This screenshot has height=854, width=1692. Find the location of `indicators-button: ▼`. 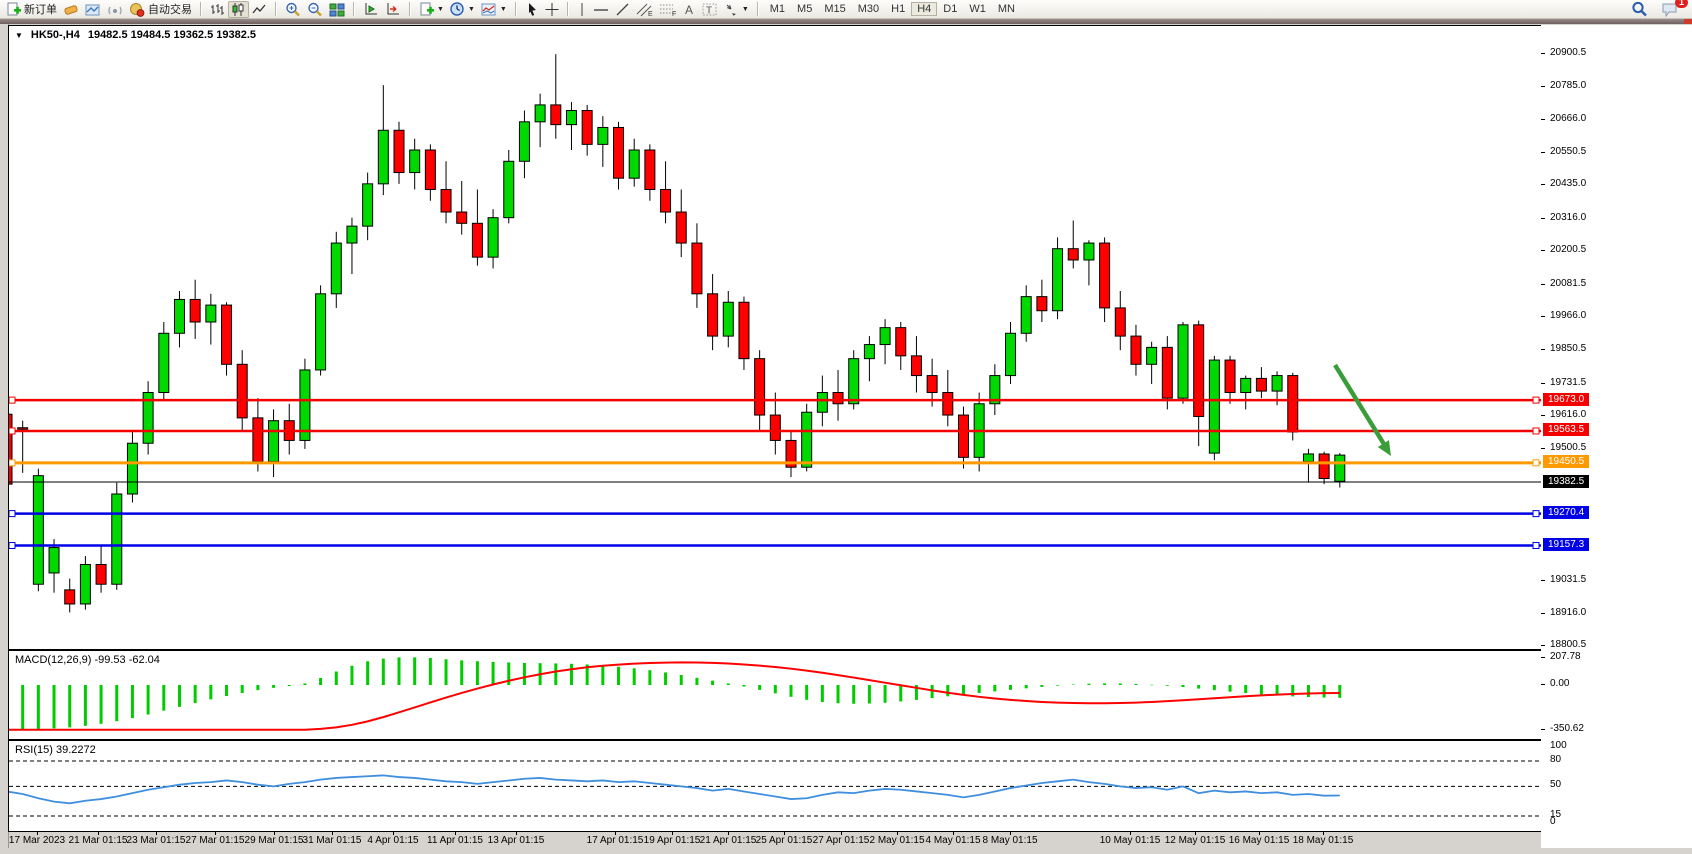

indicators-button: ▼ is located at coordinates (494, 9).